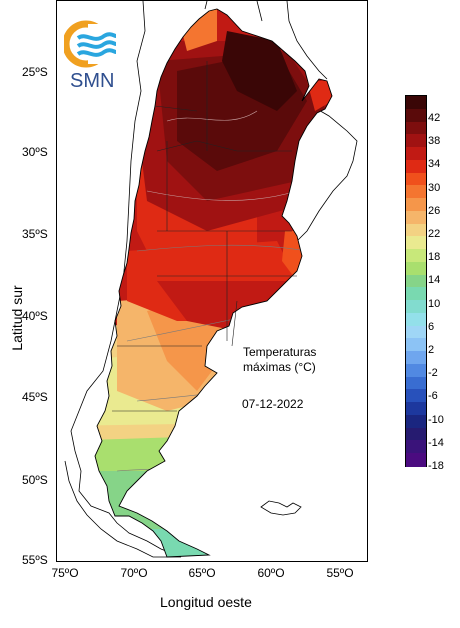 The width and height of the screenshot is (460, 628). I want to click on y-tick-label: 35ºS, so click(35, 234).